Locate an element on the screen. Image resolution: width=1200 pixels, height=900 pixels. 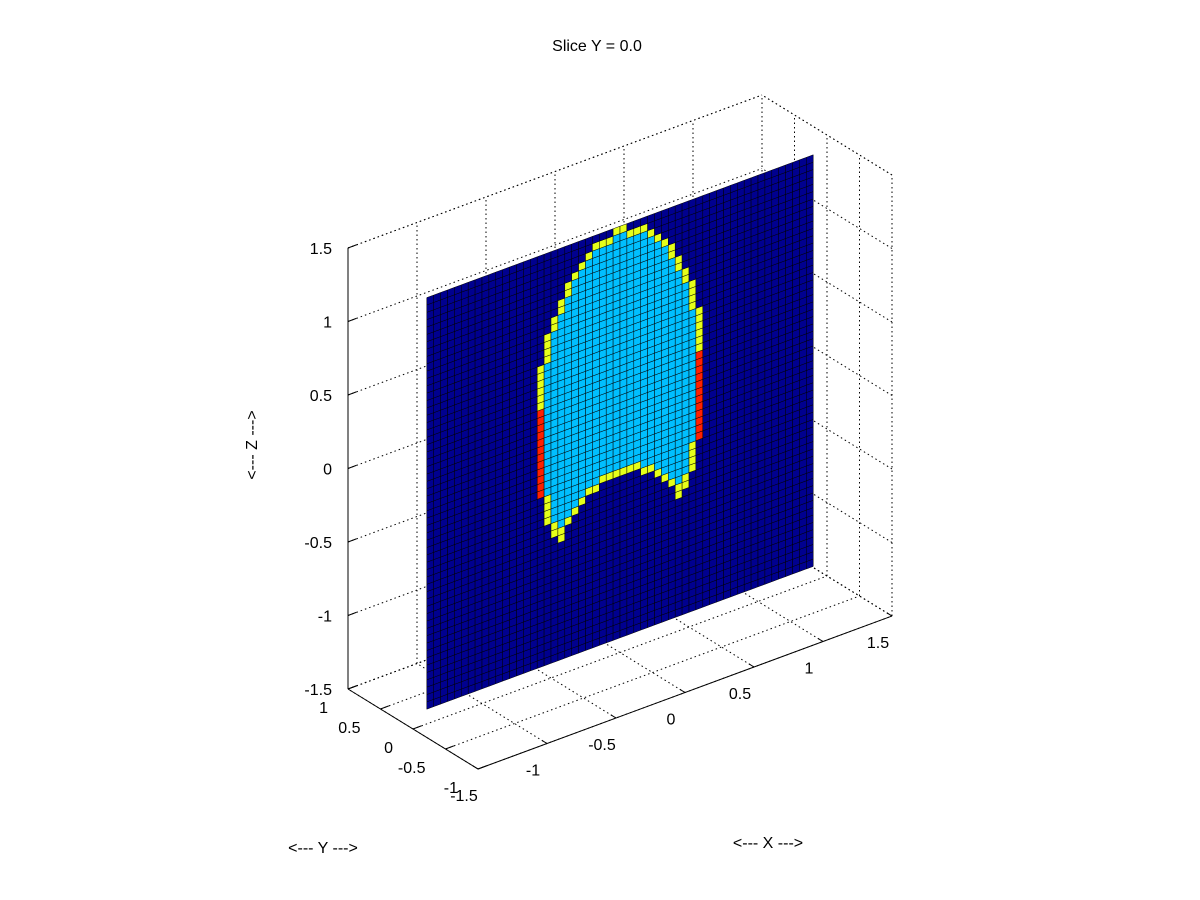
chart-title: Slice Y = 0.0 is located at coordinates (597, 46).